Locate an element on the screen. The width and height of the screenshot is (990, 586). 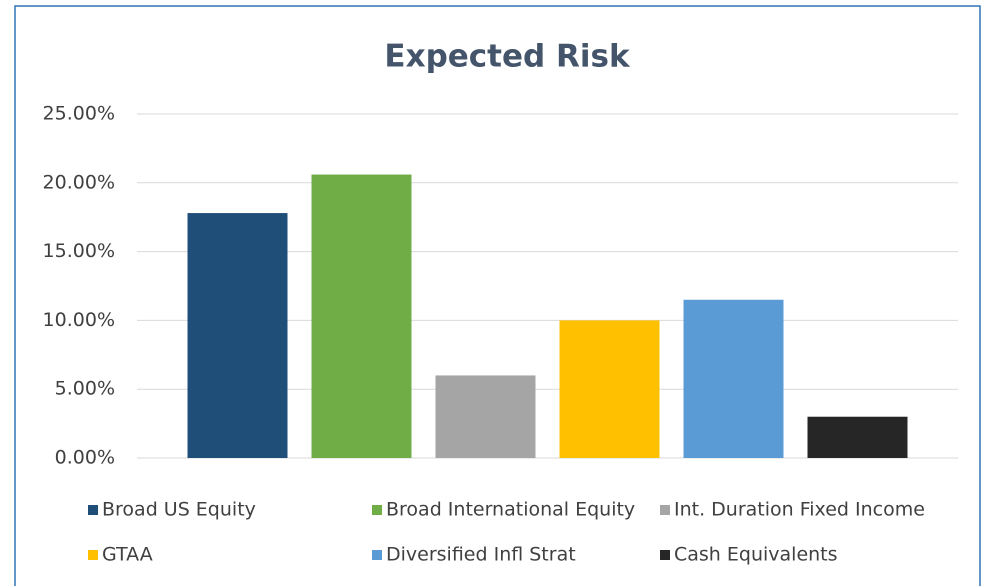
legend-label: Cash Equivalents is located at coordinates (756, 555).